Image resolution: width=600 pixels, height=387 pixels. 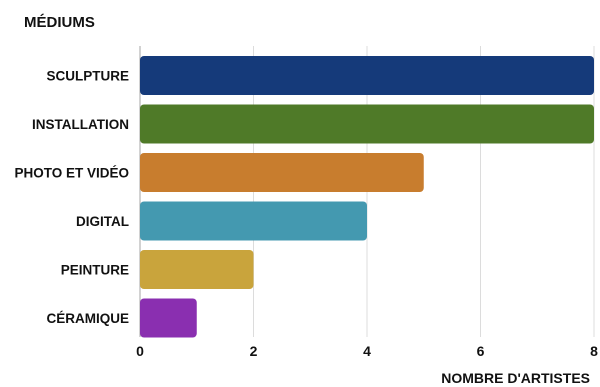 What do you see at coordinates (594, 351) in the screenshot?
I see `x-tick-label: 8` at bounding box center [594, 351].